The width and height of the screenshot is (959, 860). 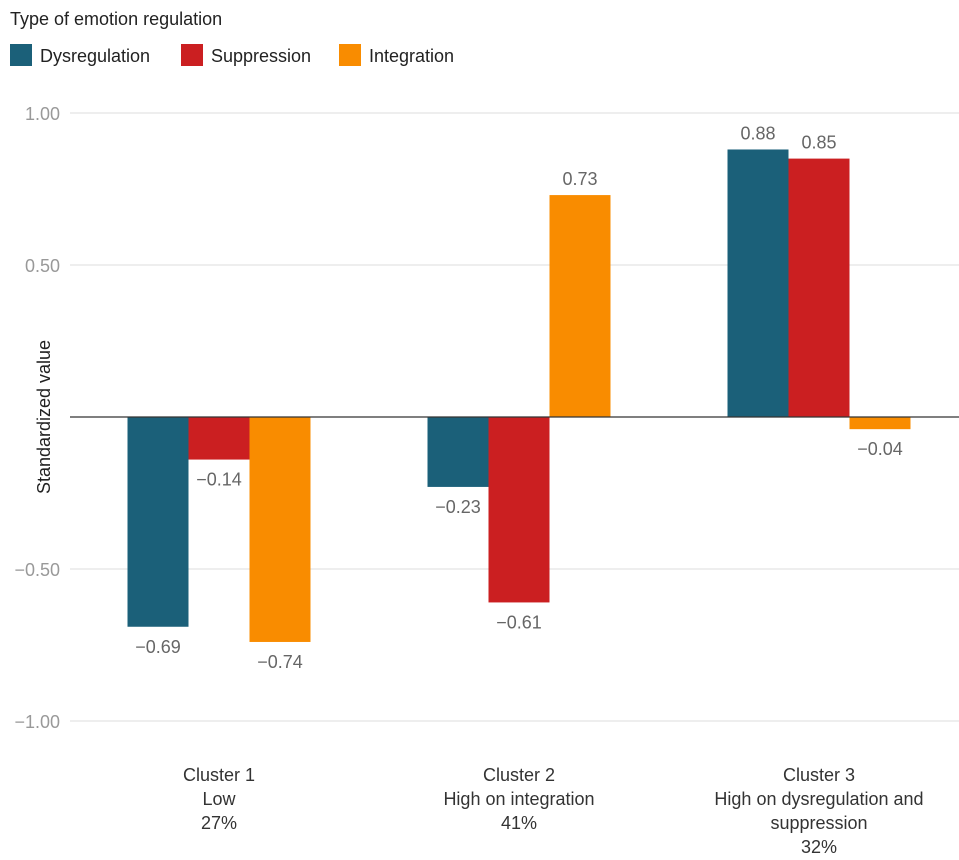 What do you see at coordinates (518, 799) in the screenshot?
I see `x-category-label: Cluster 2 High on integration 41%` at bounding box center [518, 799].